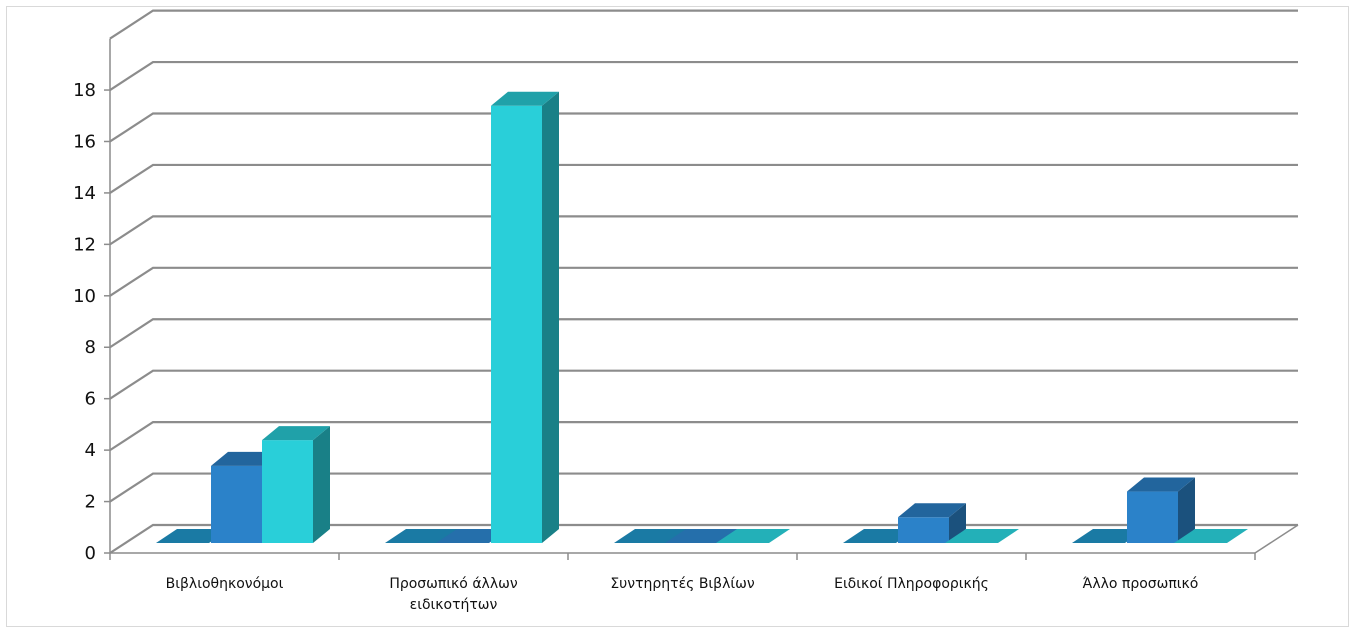 The height and width of the screenshot is (635, 1357). I want to click on y-tick-label: 2, so click(90, 502).